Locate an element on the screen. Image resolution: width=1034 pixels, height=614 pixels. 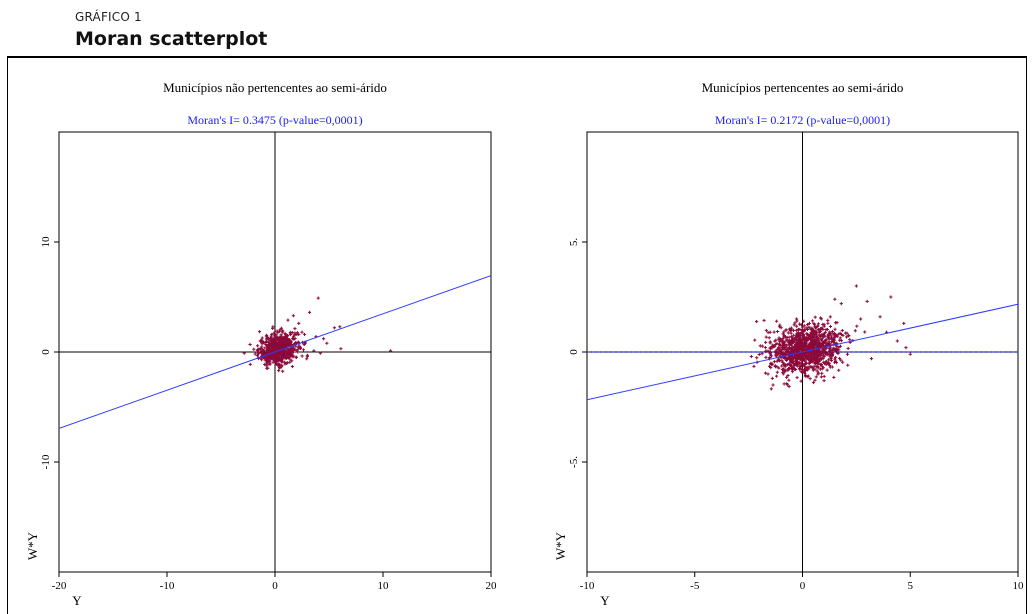
figure-label: GRÁFICO 1 is located at coordinates (108, 17).